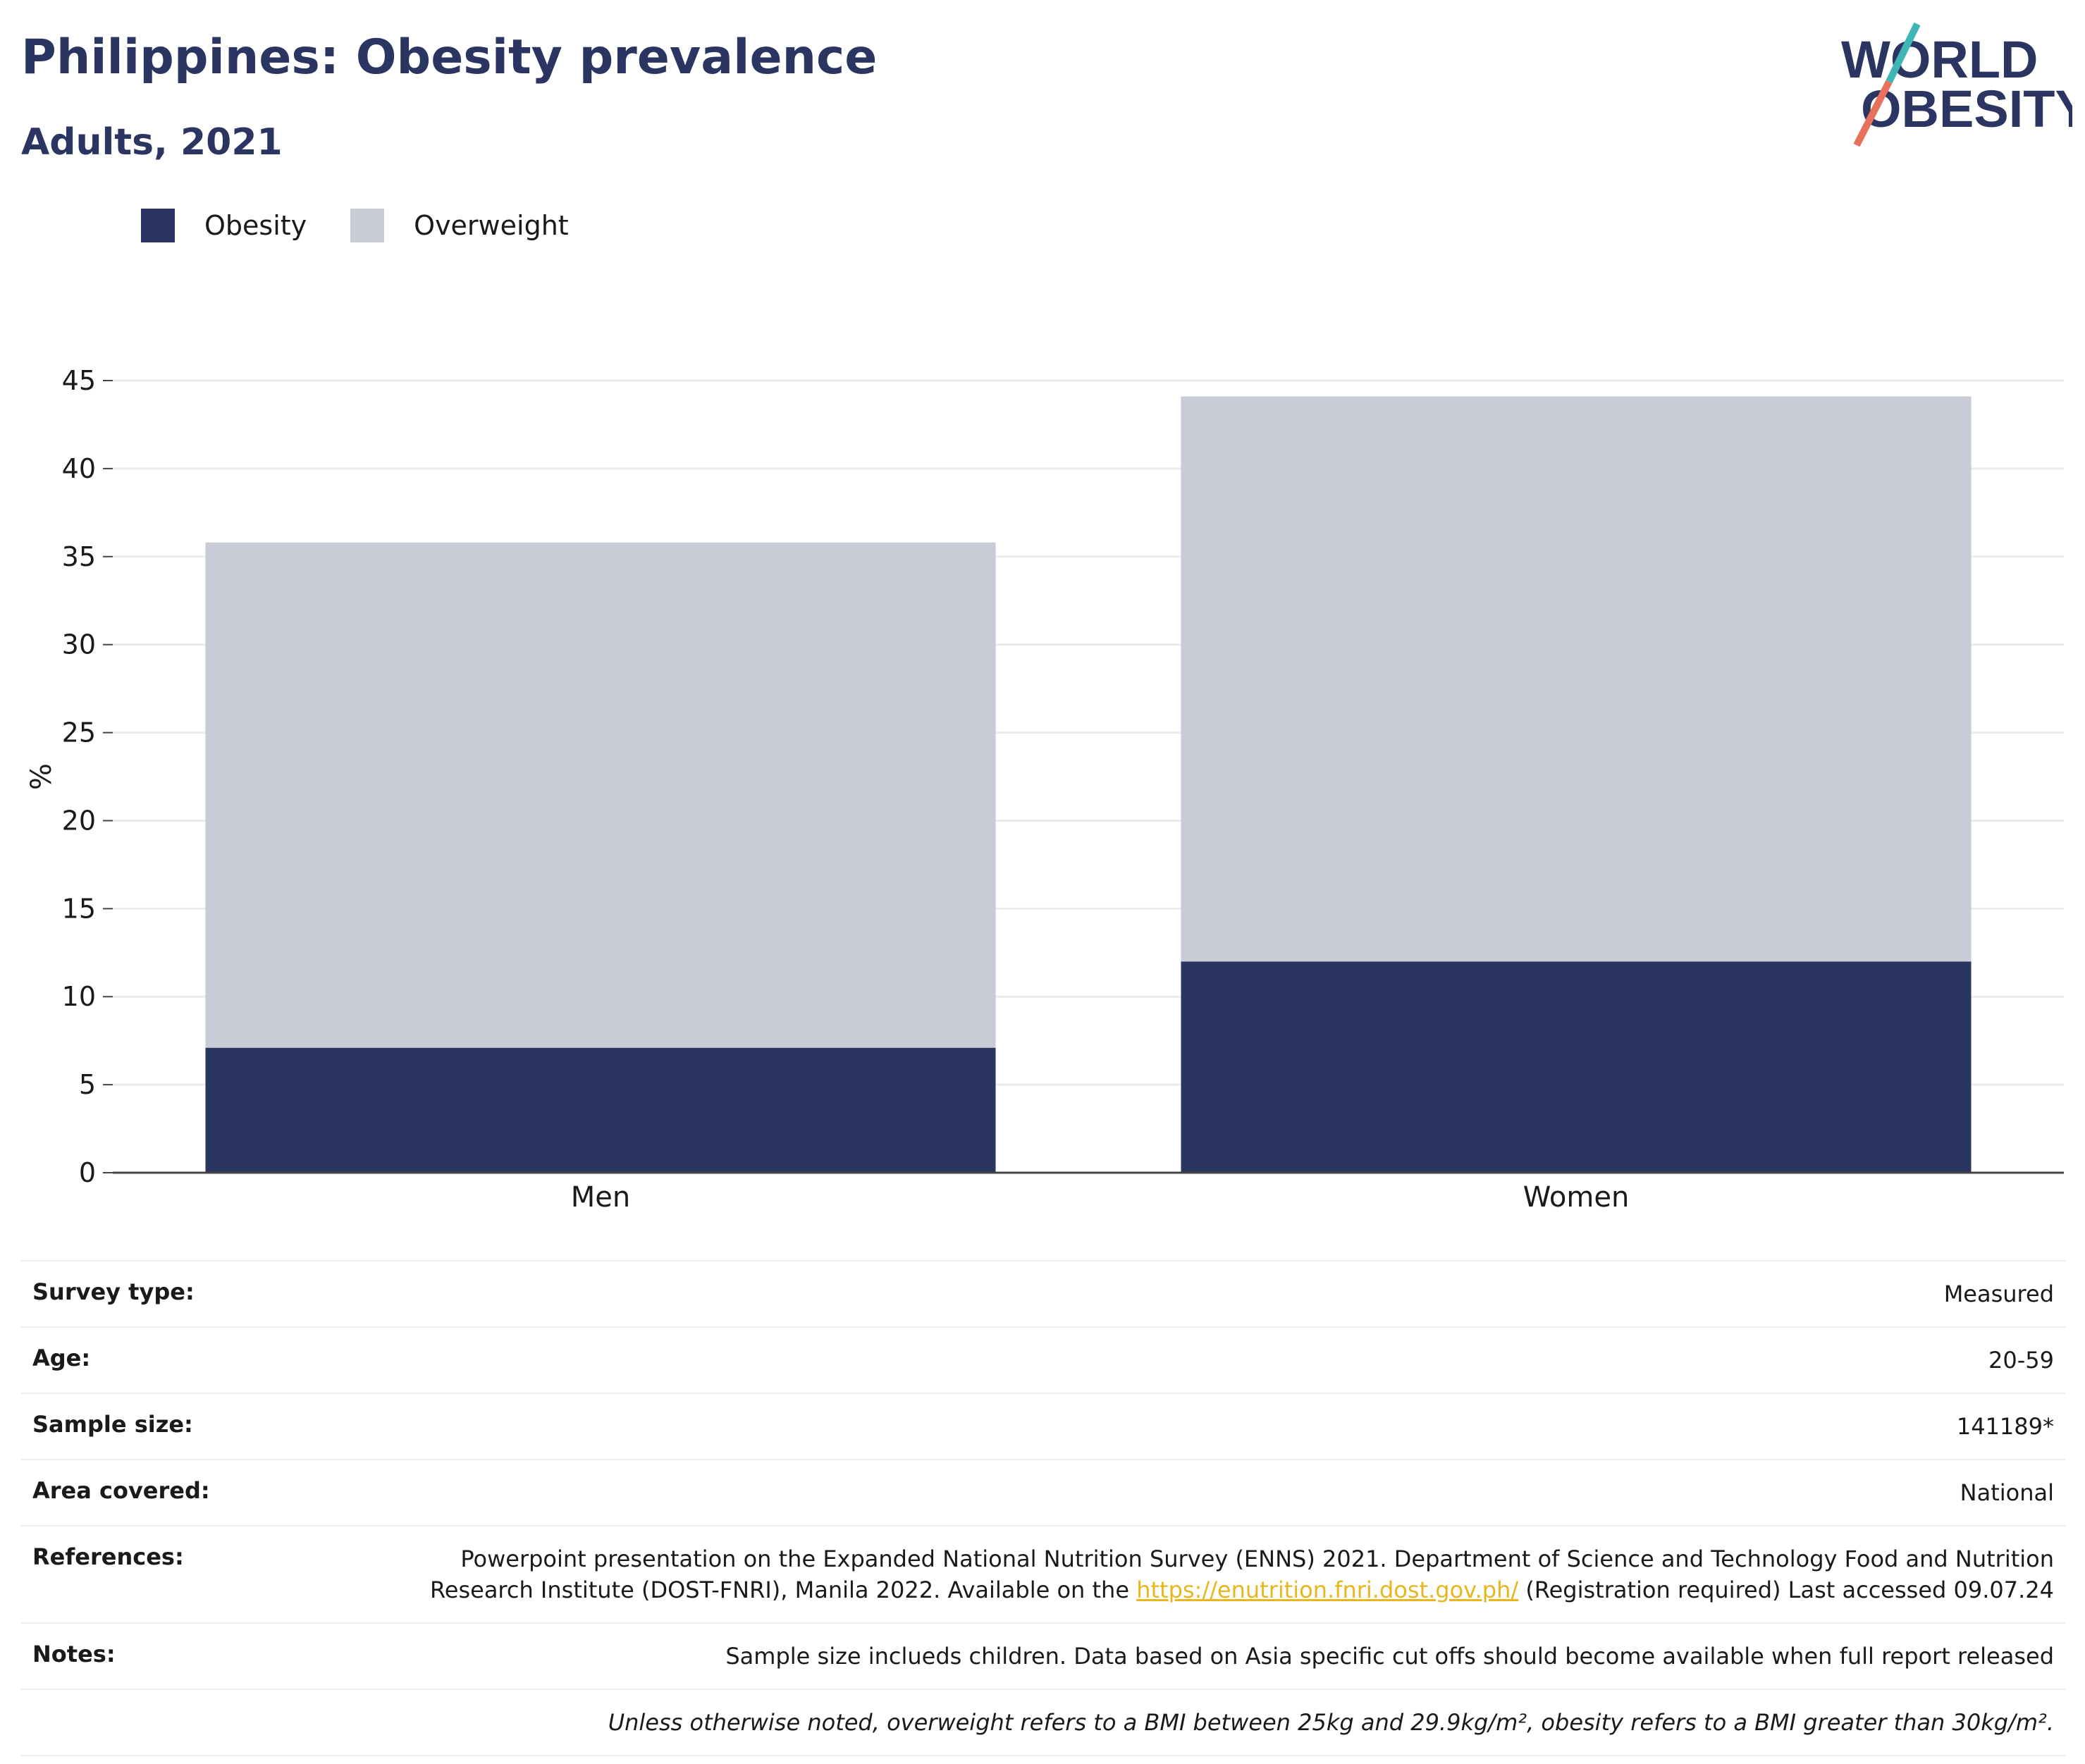  What do you see at coordinates (208, 1426) in the screenshot?
I see `info-label: Sample size:` at bounding box center [208, 1426].